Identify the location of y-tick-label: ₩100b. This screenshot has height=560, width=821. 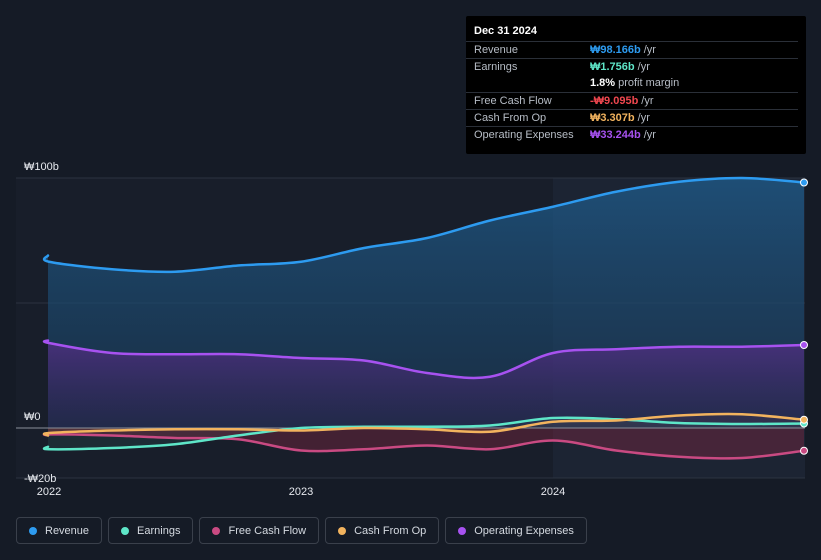
(41, 167).